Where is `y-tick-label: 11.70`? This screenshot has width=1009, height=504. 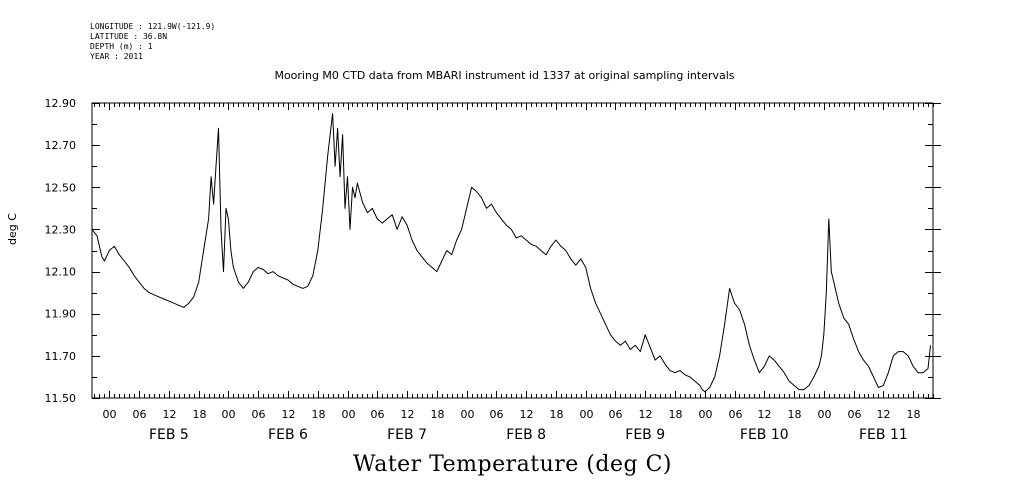 y-tick-label: 11.70 is located at coordinates (61, 356).